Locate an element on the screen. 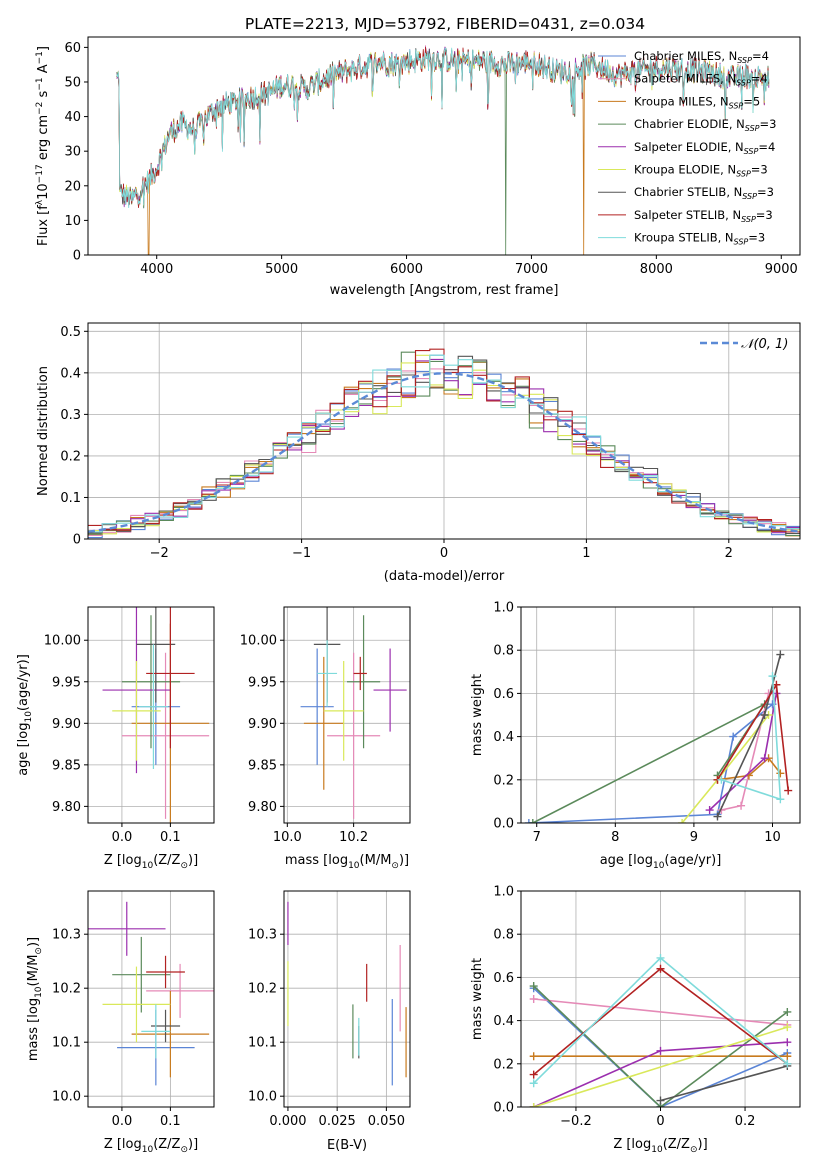  y-axis-label: Flux [fλ10−17 erg cm−2 s−1 A−1] is located at coordinates (43, 146).